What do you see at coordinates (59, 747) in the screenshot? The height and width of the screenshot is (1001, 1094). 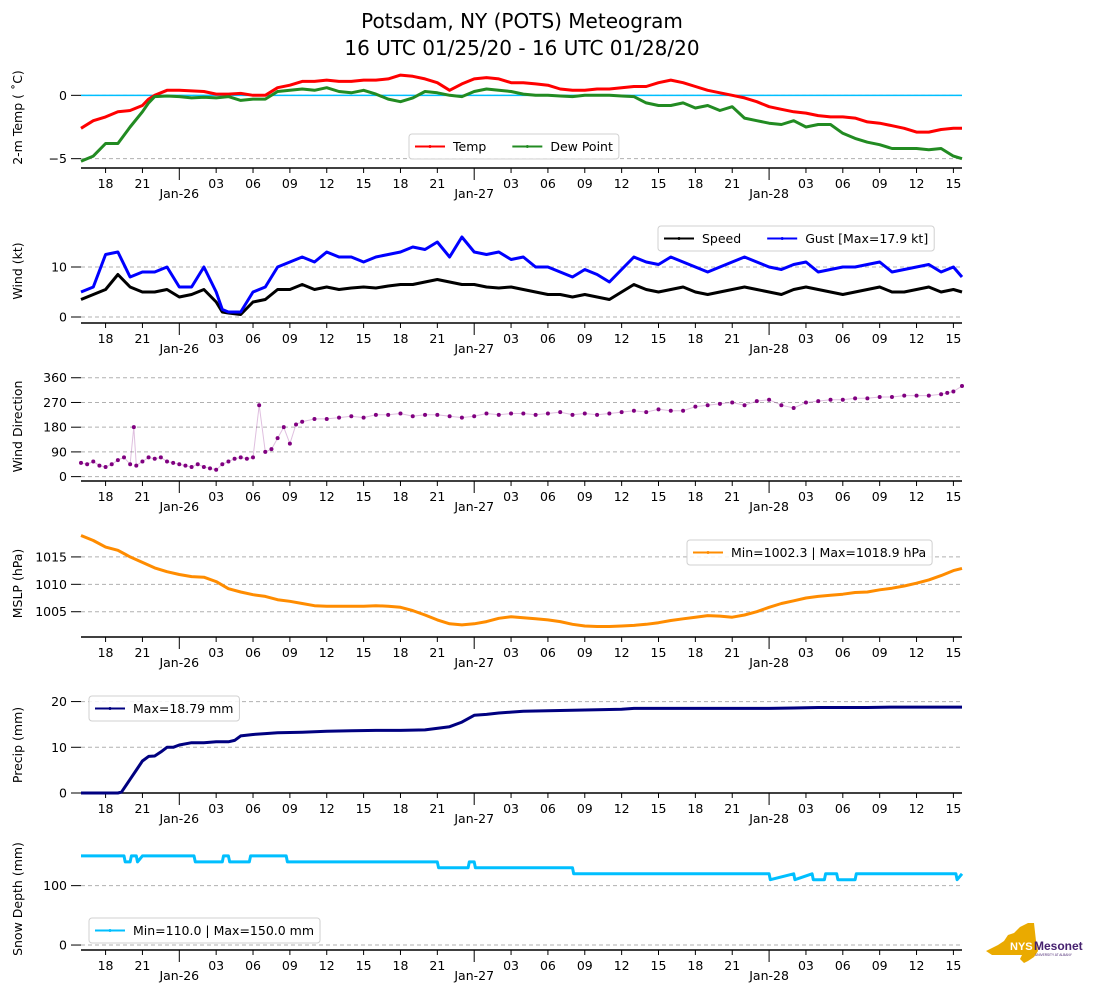 I see `y-tick-label: 10` at bounding box center [59, 747].